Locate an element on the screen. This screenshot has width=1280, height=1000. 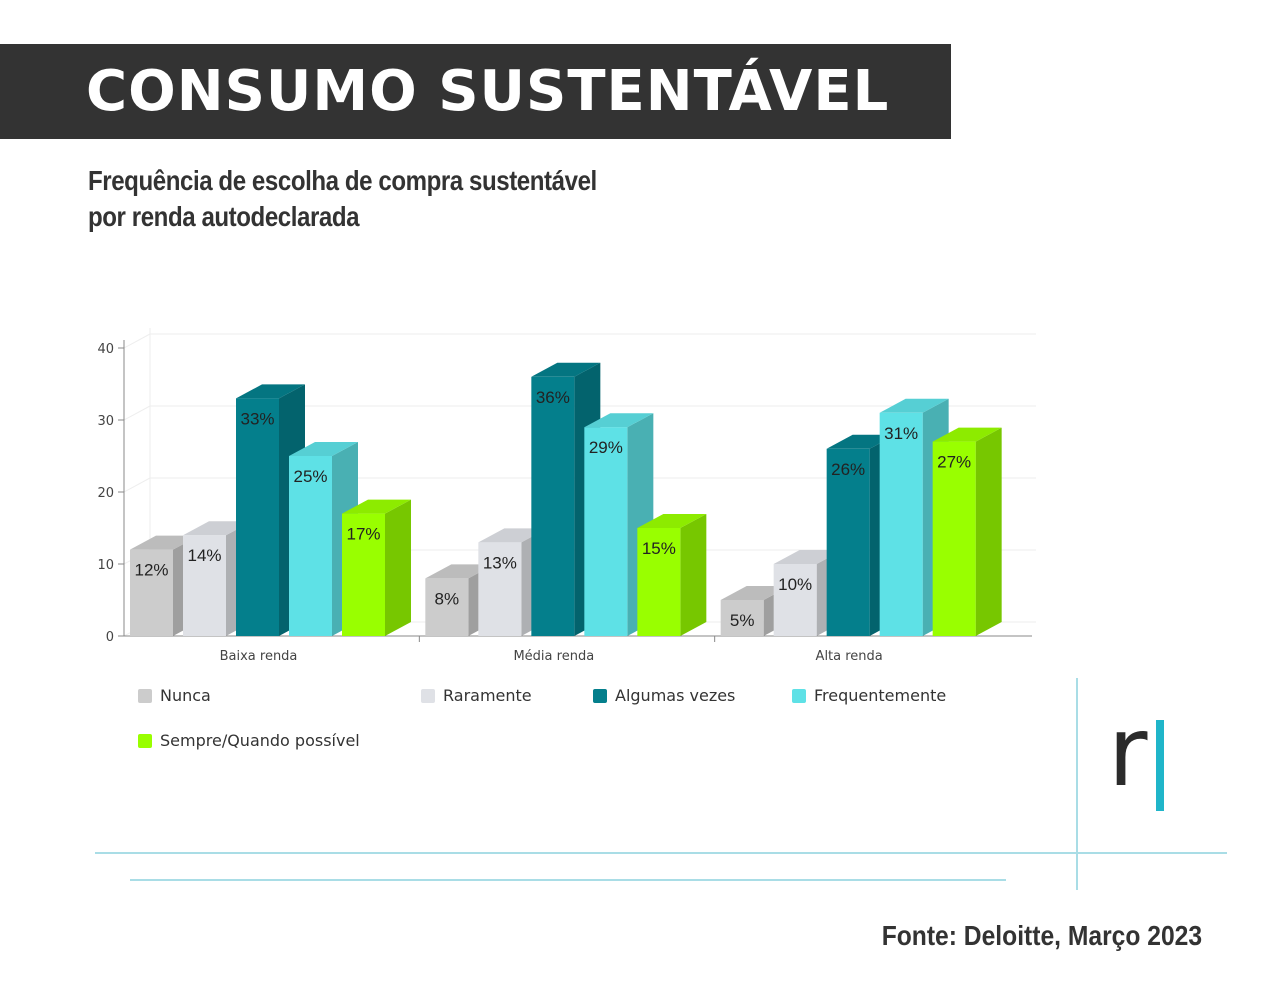
y-tick-label: 10 is located at coordinates (105, 565).